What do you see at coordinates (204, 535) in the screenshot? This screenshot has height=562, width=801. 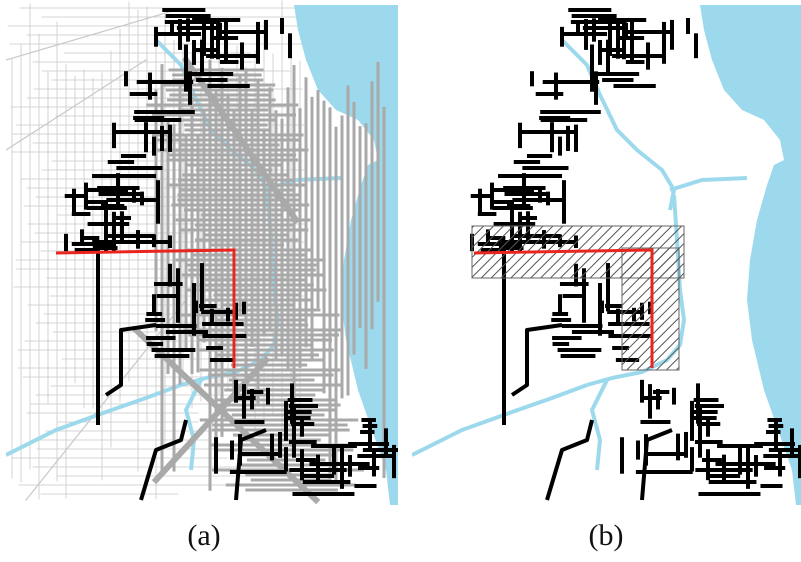 I see `caption-a: (a)` at bounding box center [204, 535].